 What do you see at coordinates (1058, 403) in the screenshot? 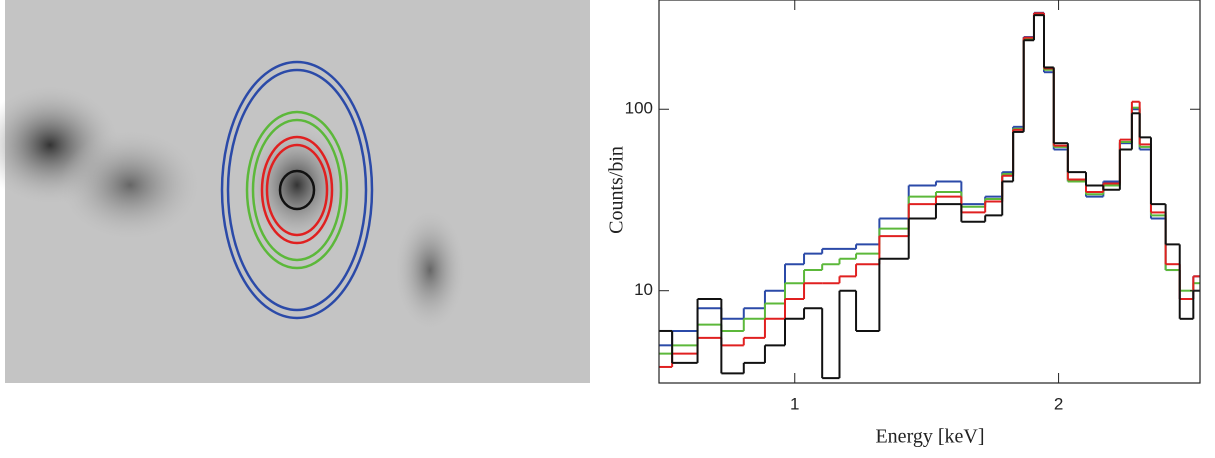
I see `x-tick-label: 2` at bounding box center [1058, 403].